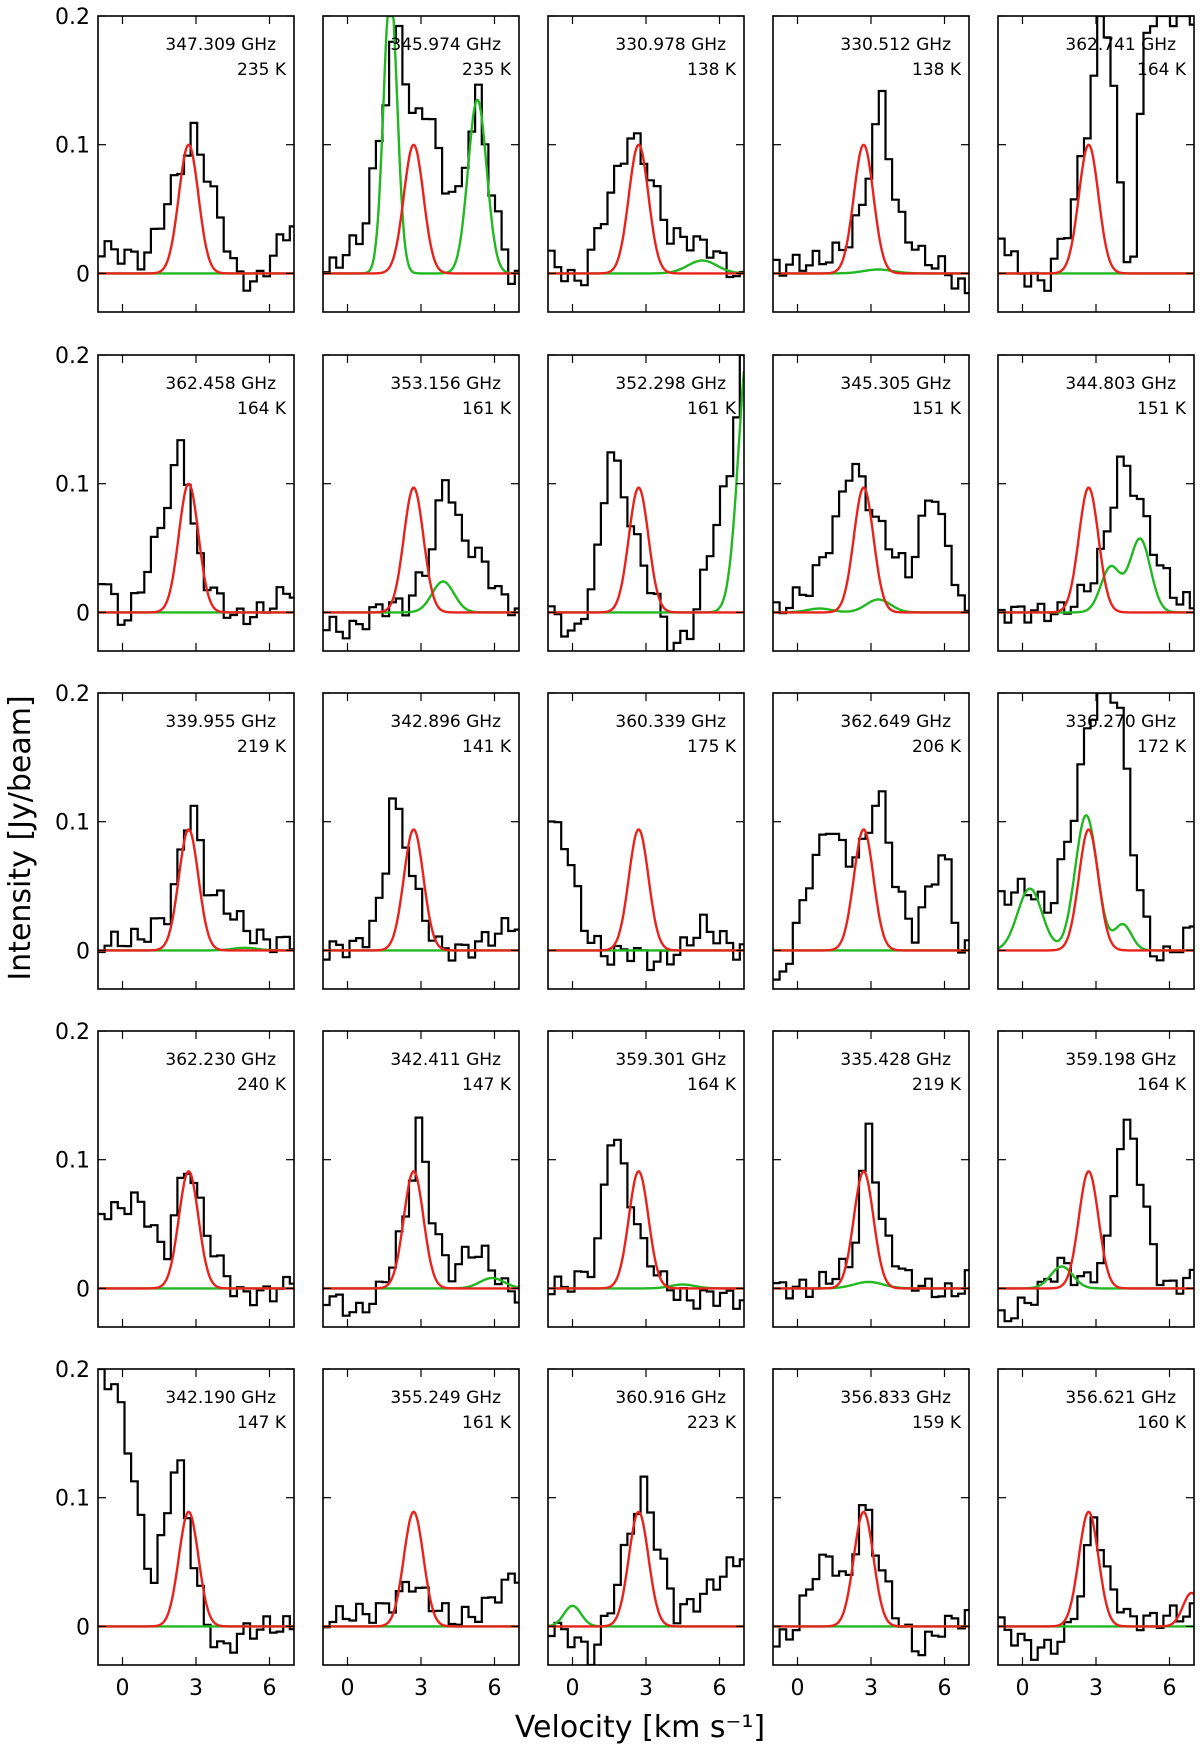 The height and width of the screenshot is (1748, 1200). I want to click on spectrum-panel: 330.512 GHz 138 K, so click(871, 164).